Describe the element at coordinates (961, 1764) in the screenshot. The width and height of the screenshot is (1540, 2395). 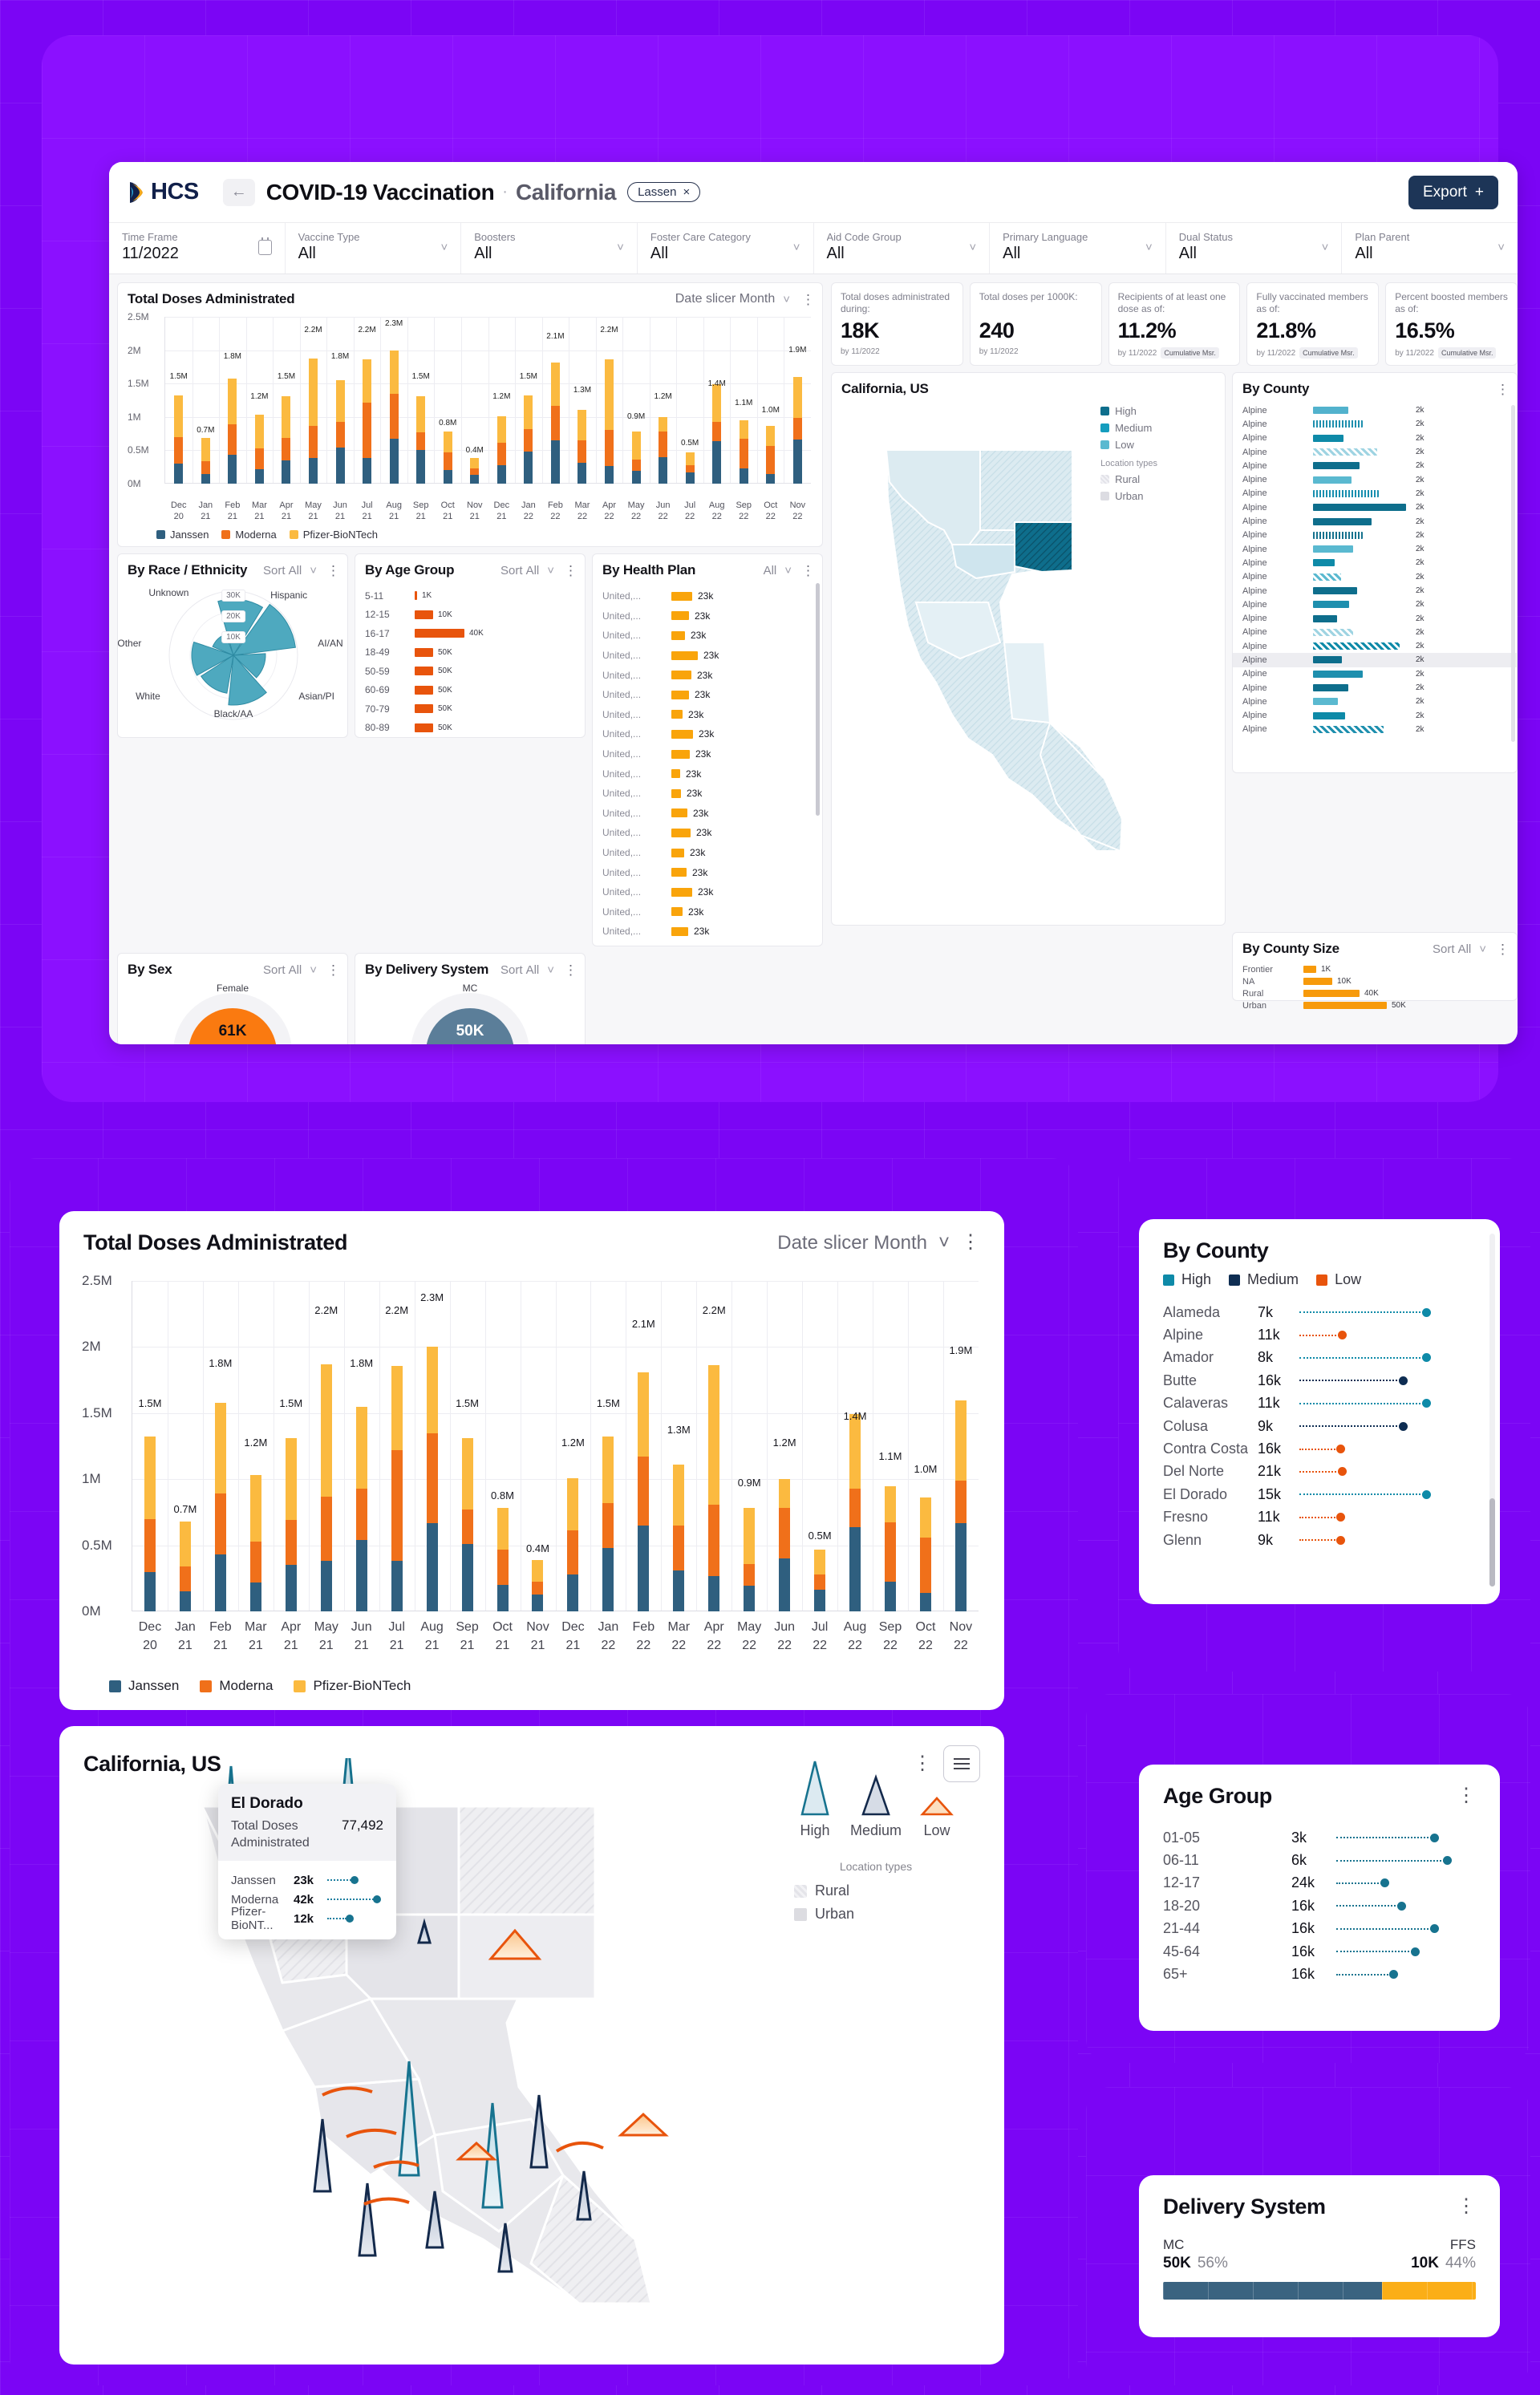
I see `hamburger-icon` at that location.